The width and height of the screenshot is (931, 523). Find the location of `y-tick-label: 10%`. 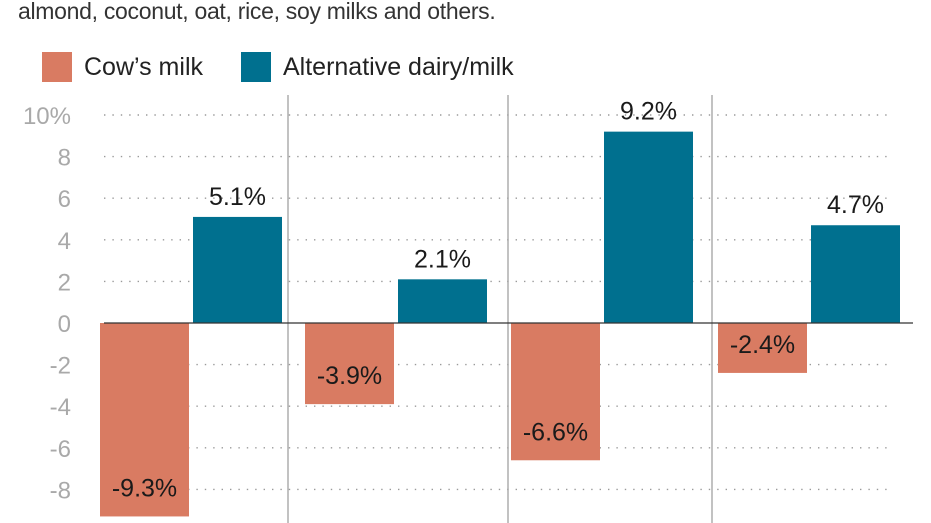

y-tick-label: 10% is located at coordinates (47, 116).